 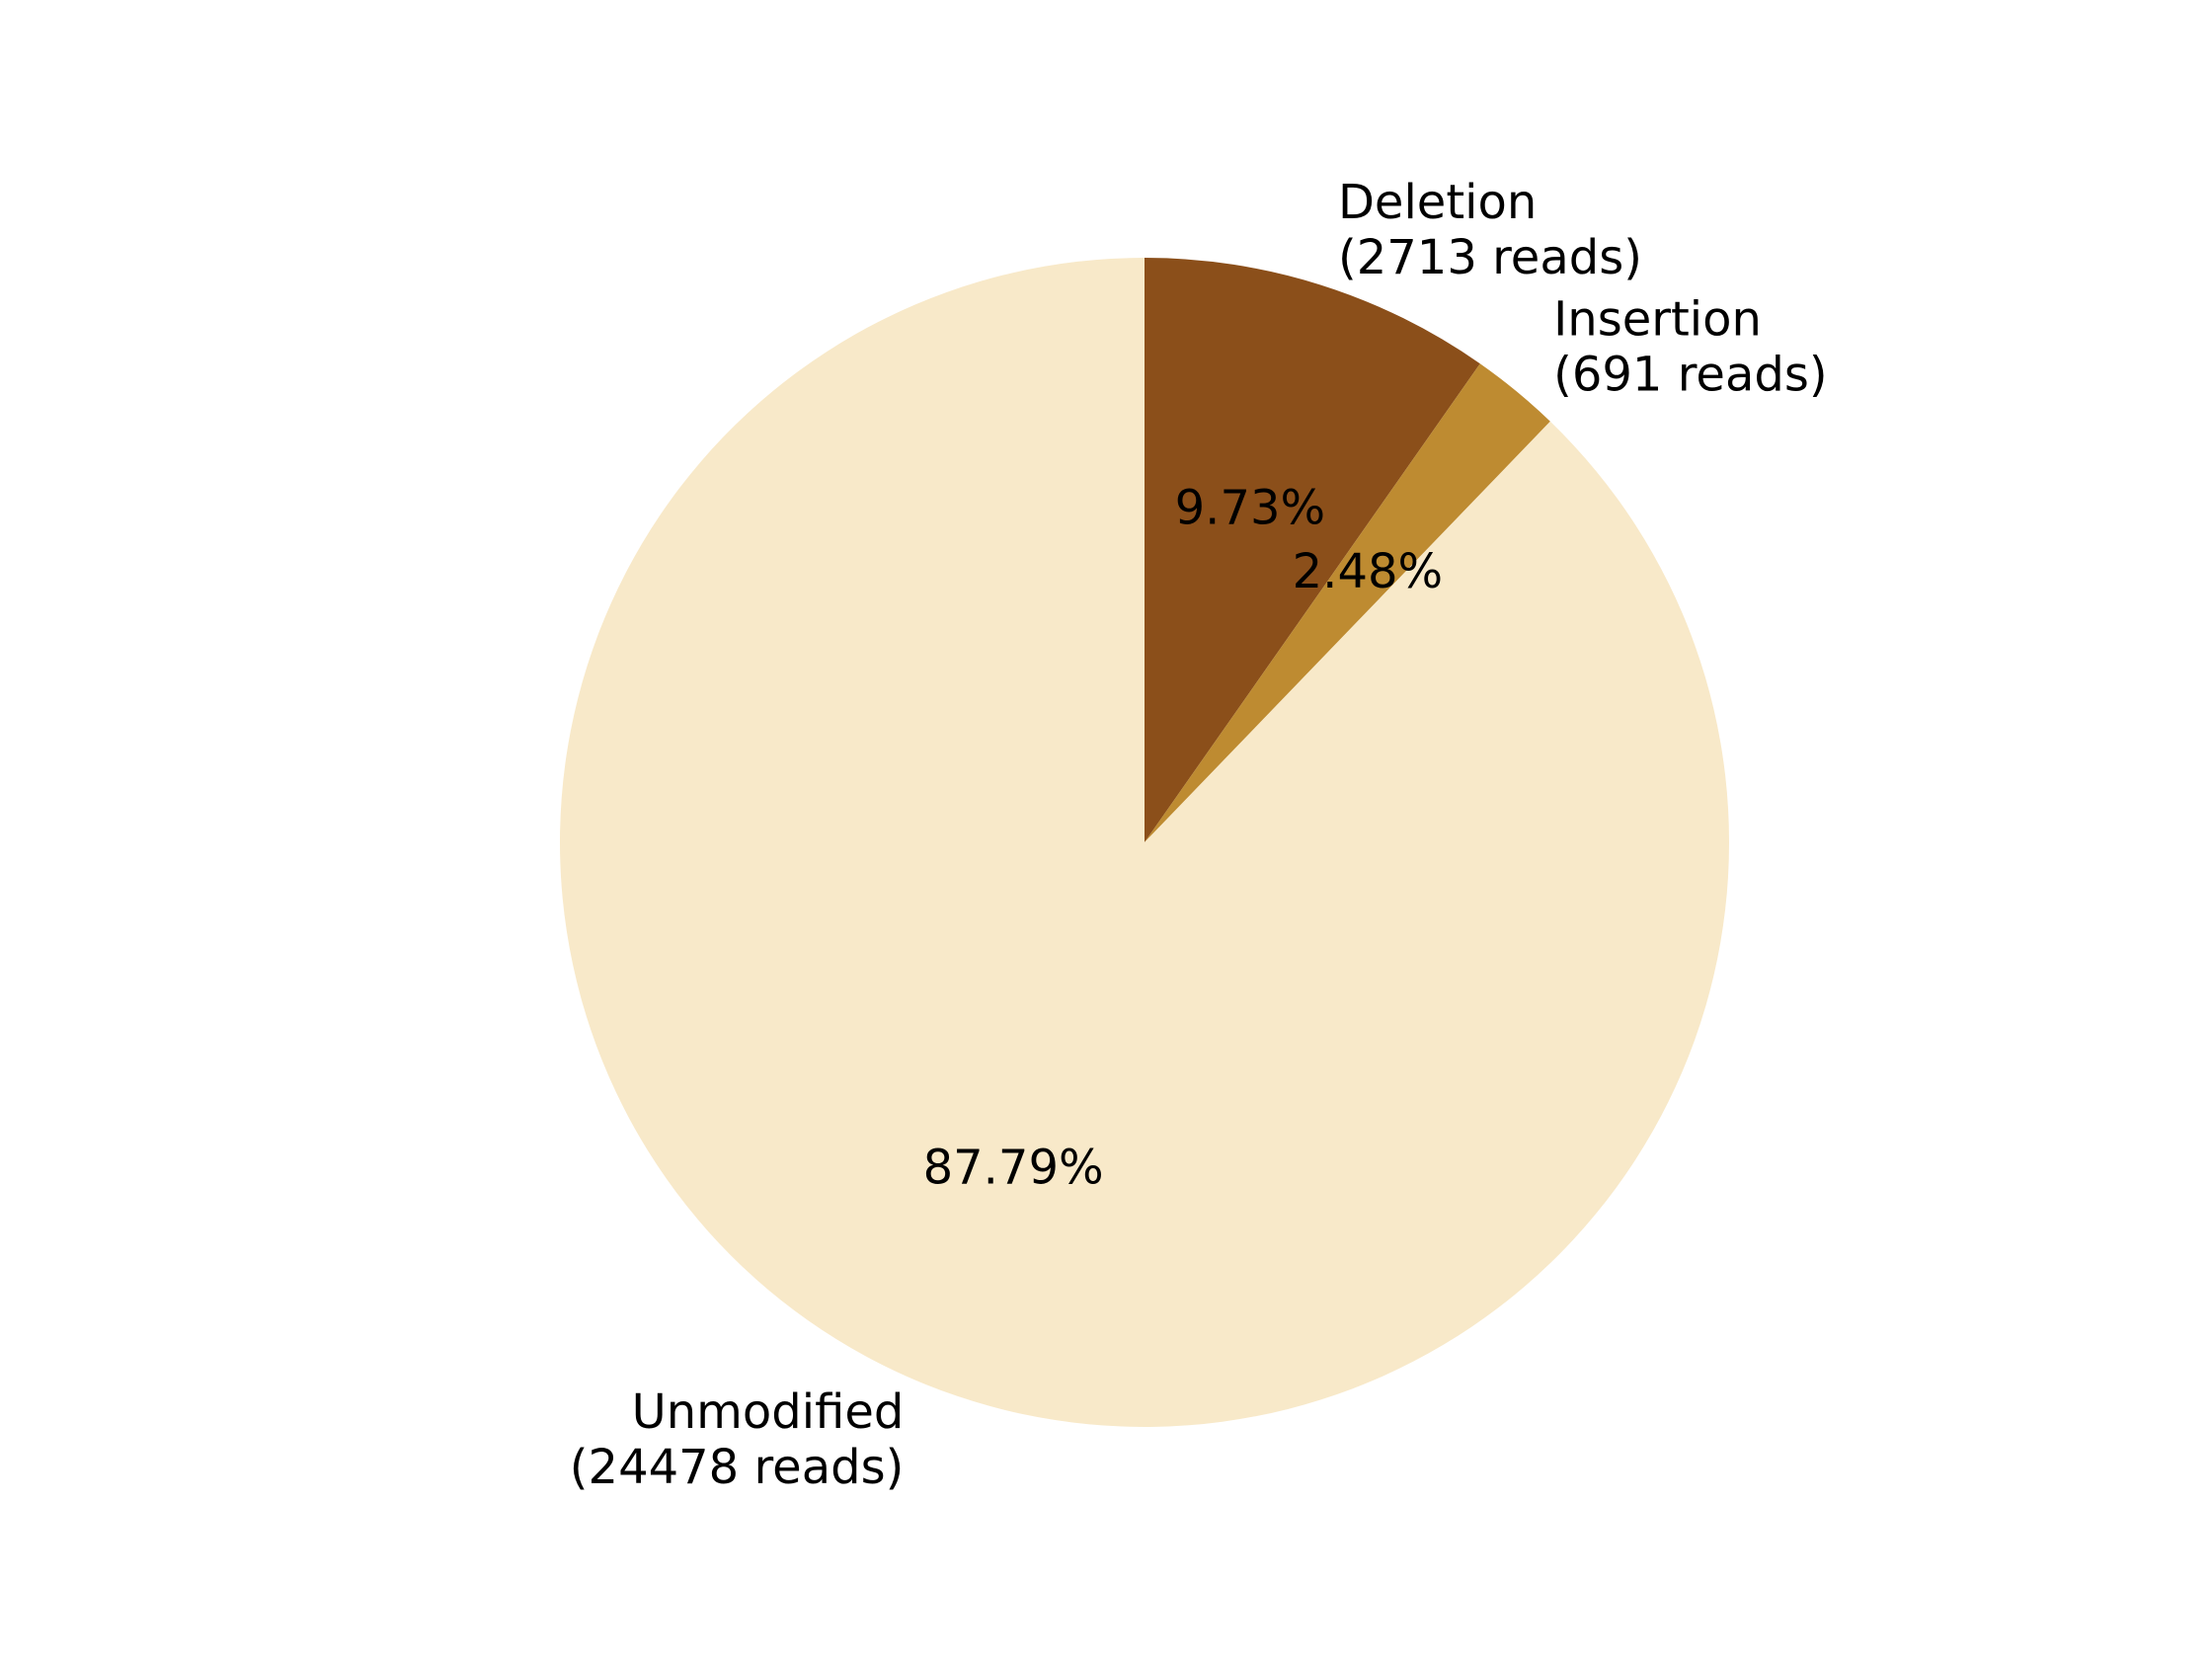 What do you see at coordinates (1014, 1168) in the screenshot?
I see `percent-label-unmodified: 87.79%` at bounding box center [1014, 1168].